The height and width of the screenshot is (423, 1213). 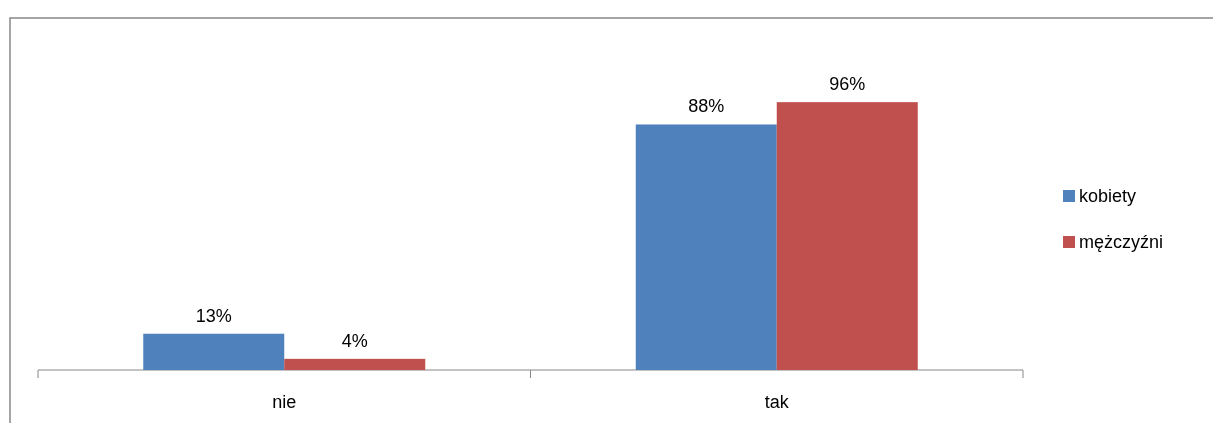 I want to click on data-label: 96%, so click(x=847, y=84).